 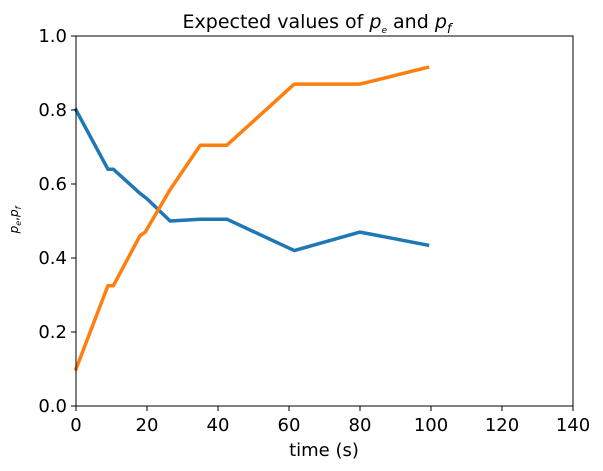 What do you see at coordinates (15, 219) in the screenshot?
I see `y-axis-label: pe,pf` at bounding box center [15, 219].